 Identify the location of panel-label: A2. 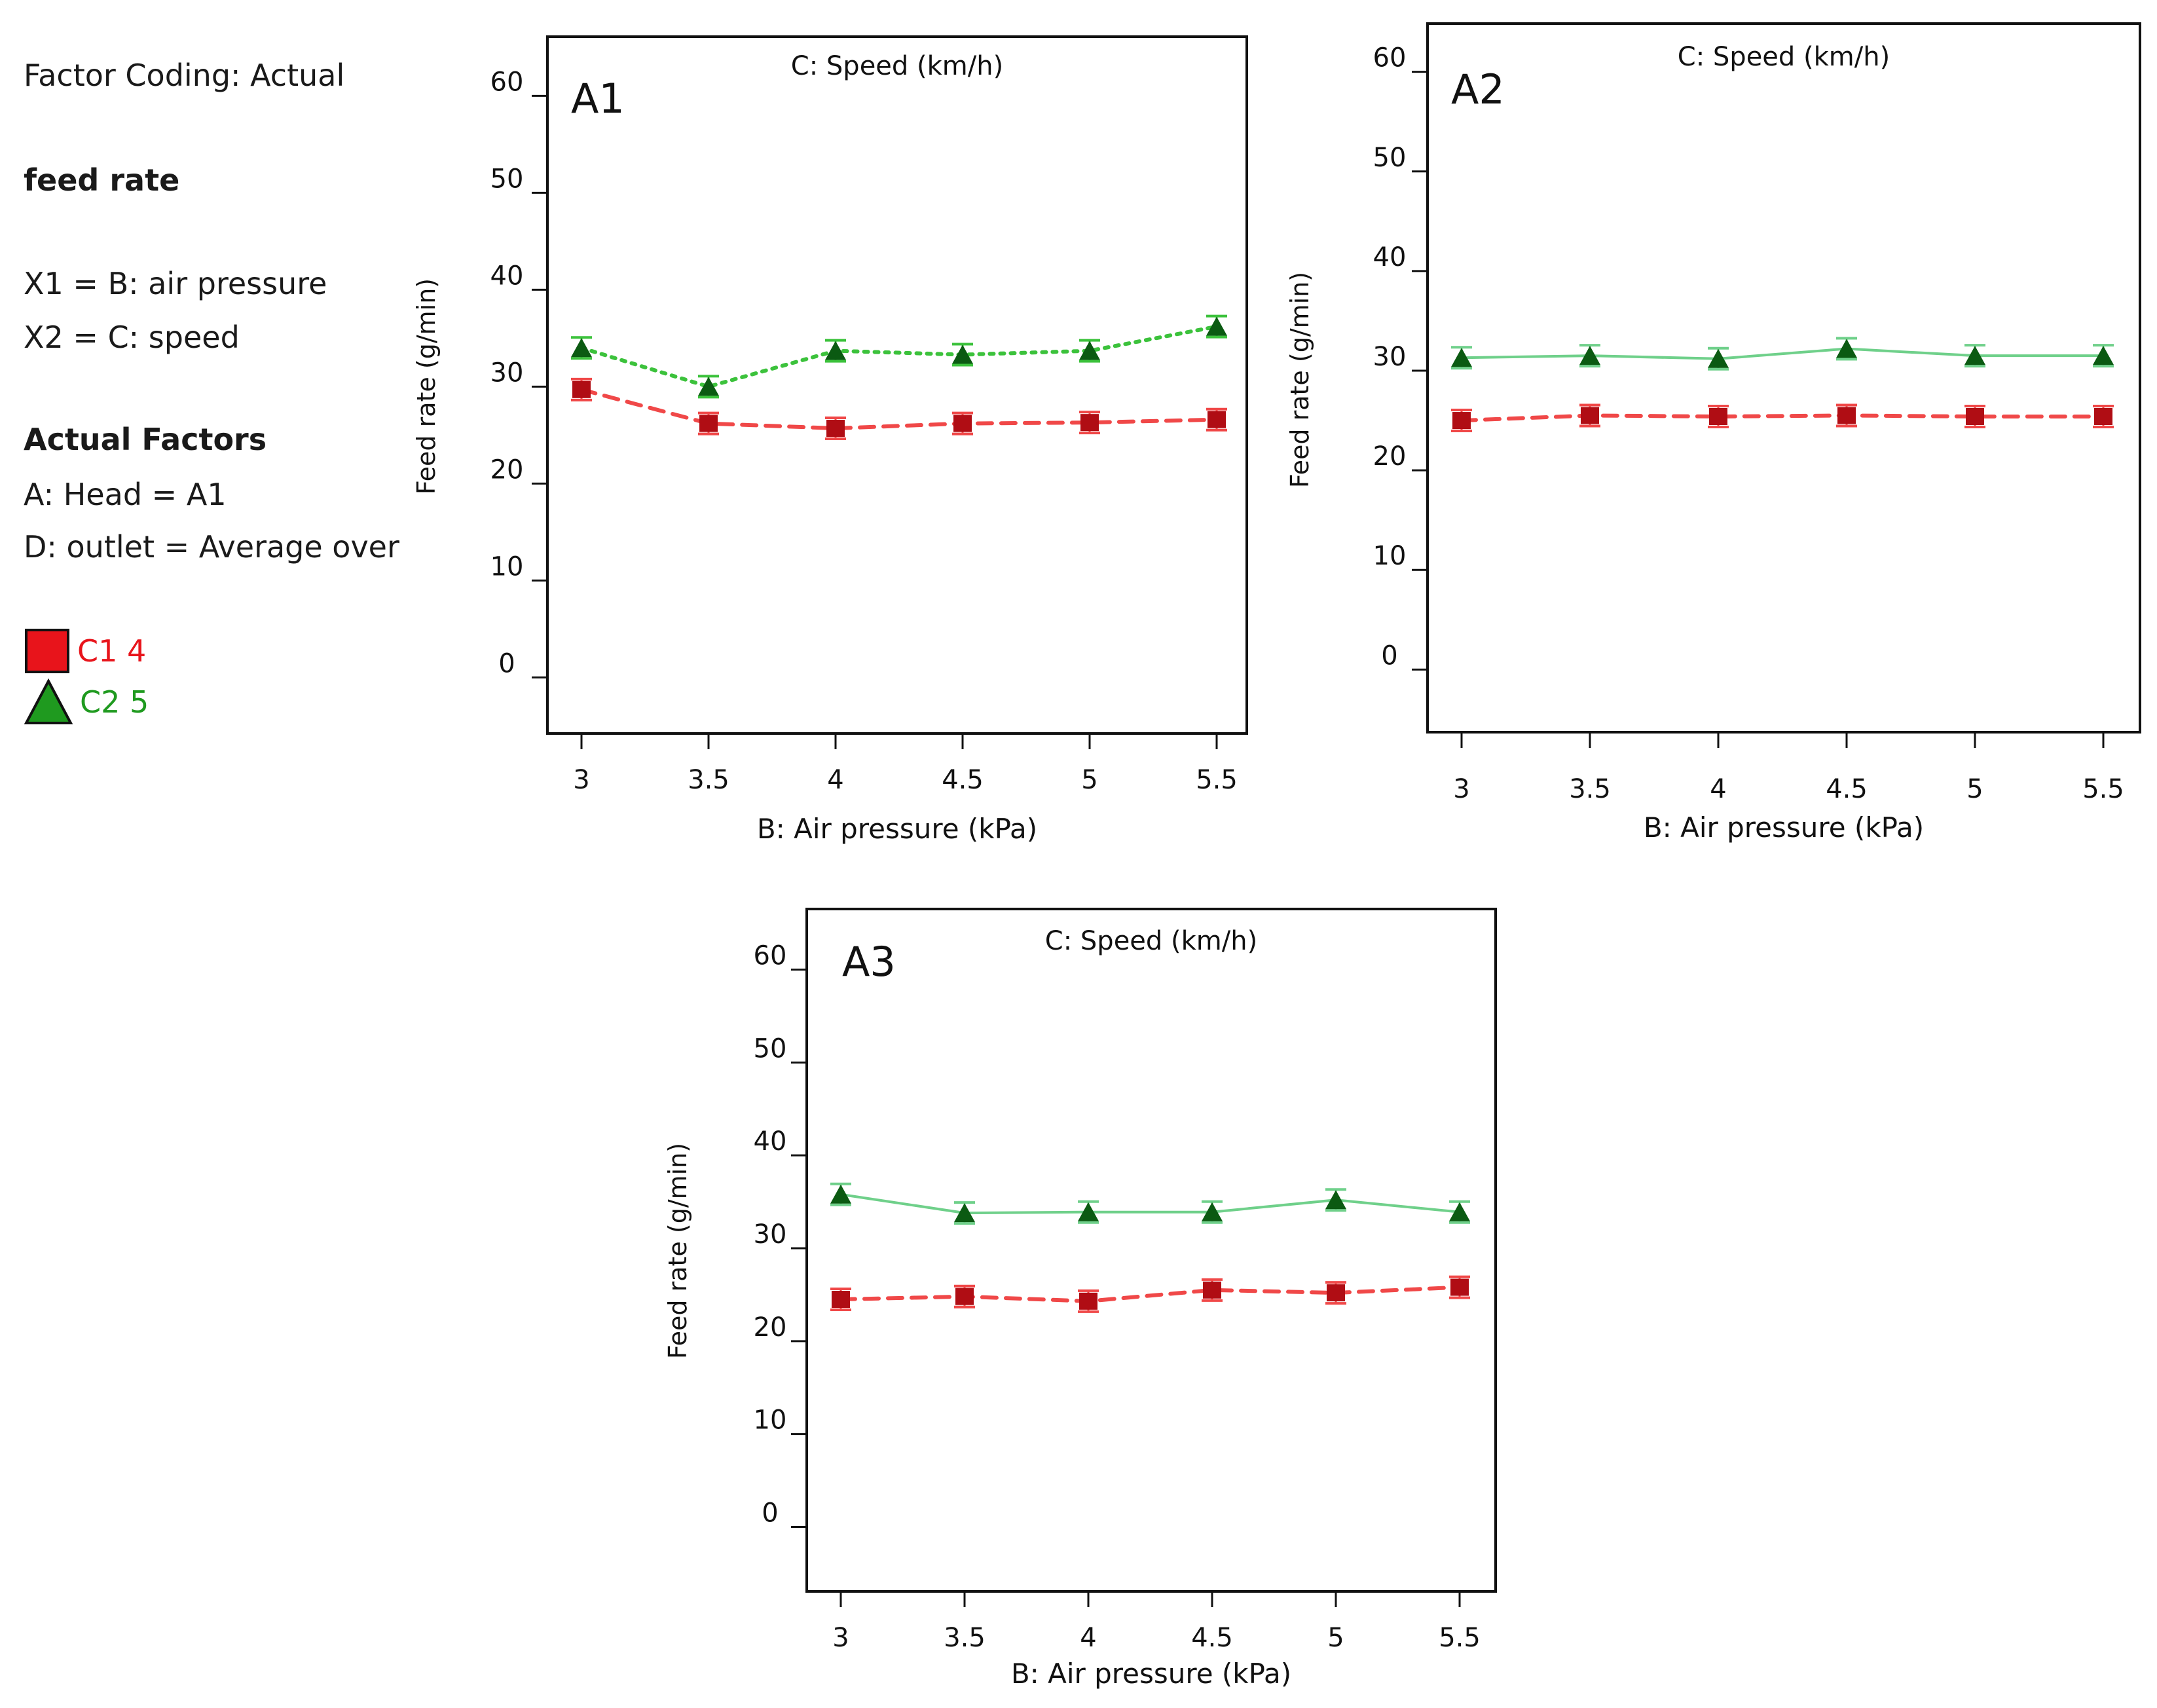
(1478, 89).